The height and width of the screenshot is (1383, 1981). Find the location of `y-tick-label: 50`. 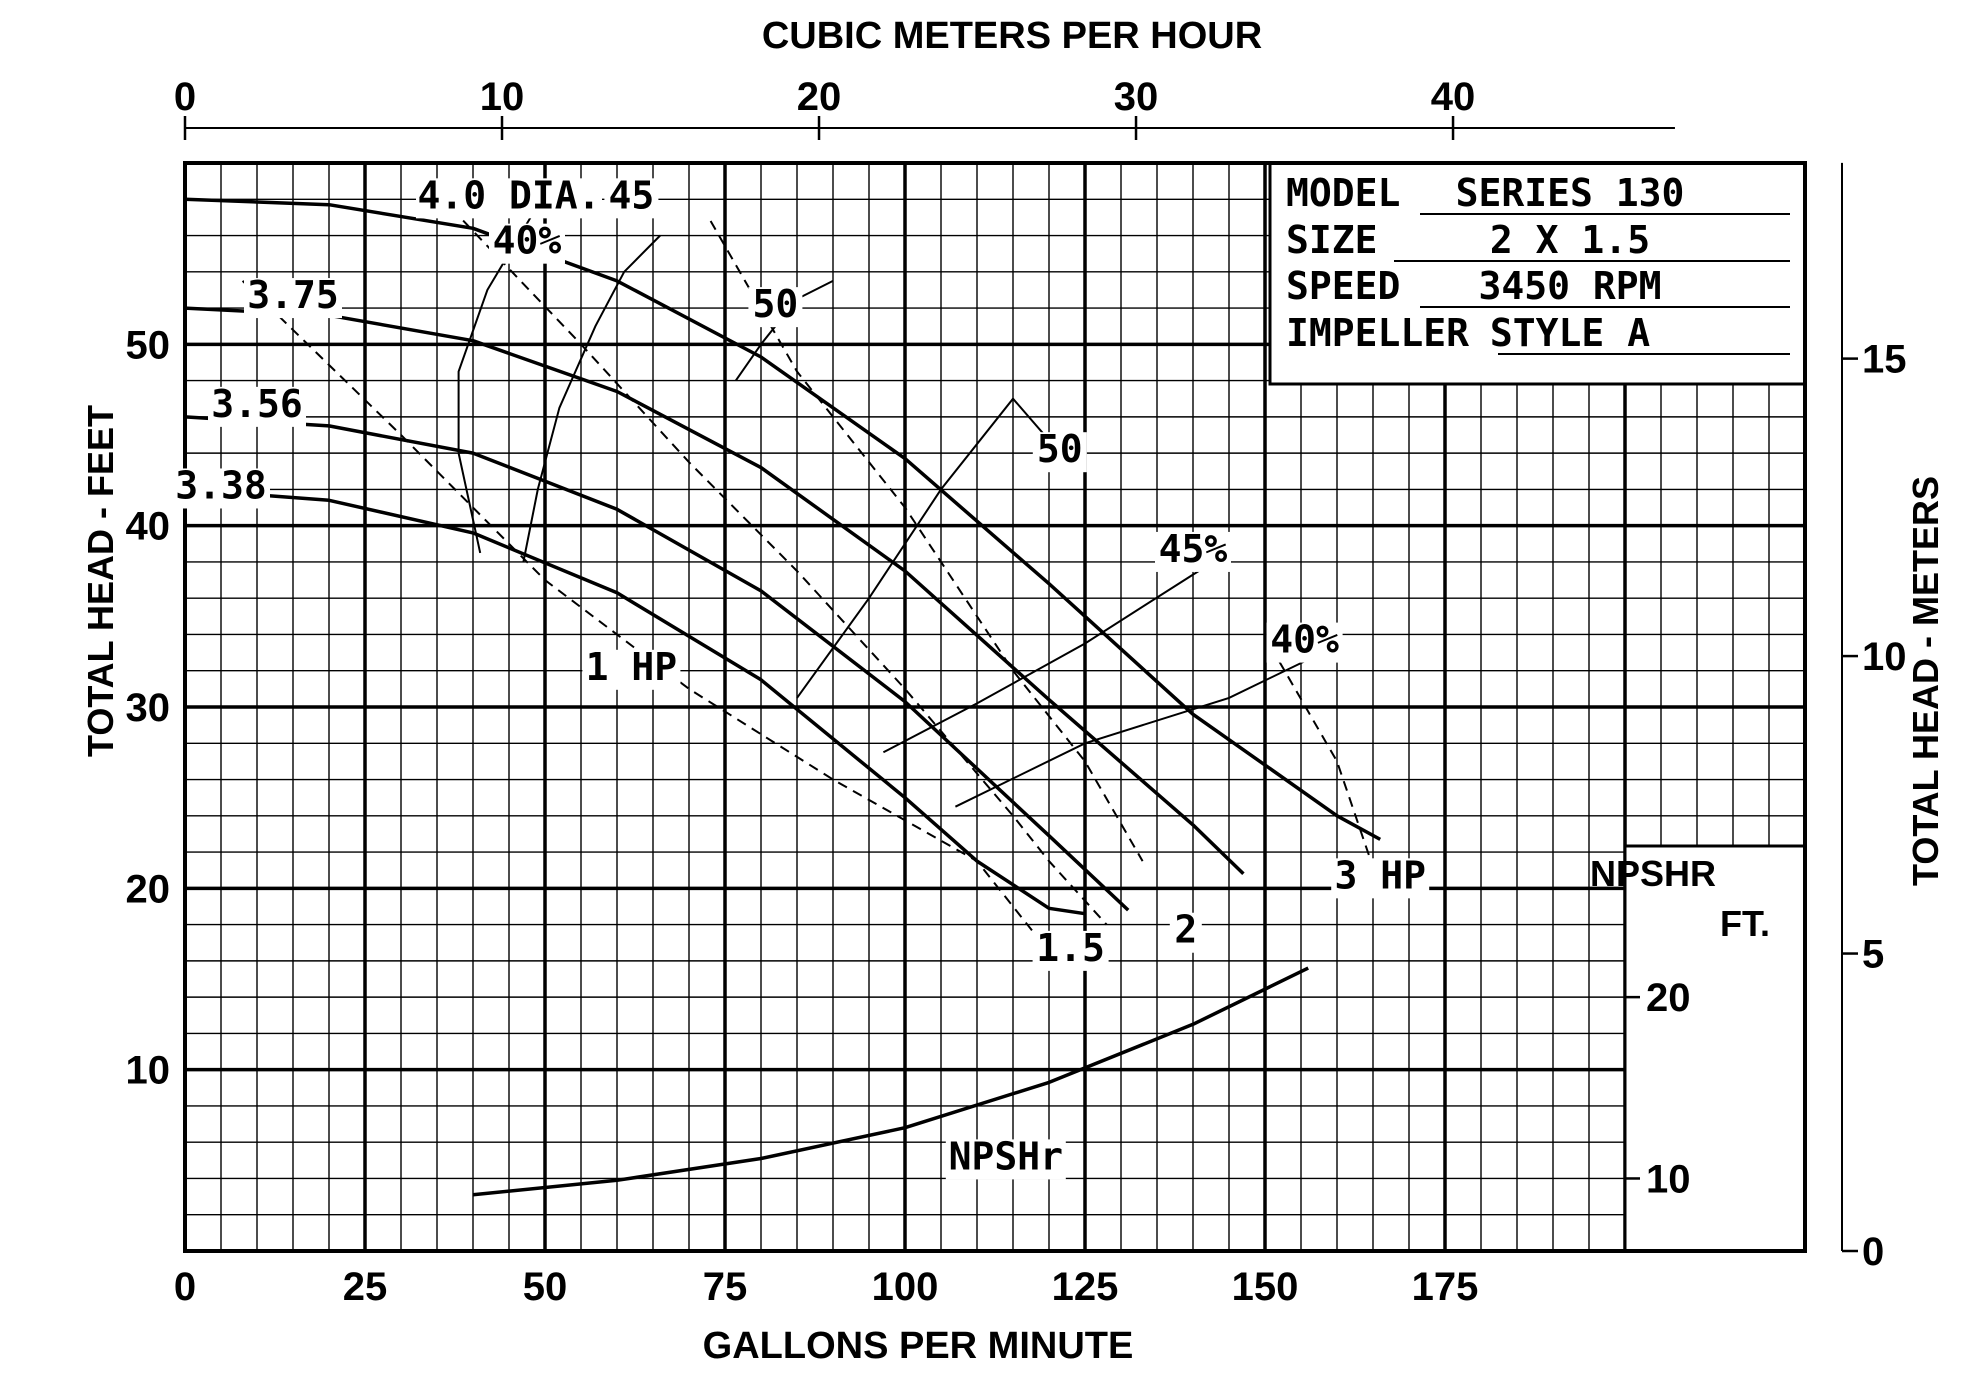

y-tick-label: 50 is located at coordinates (148, 345).